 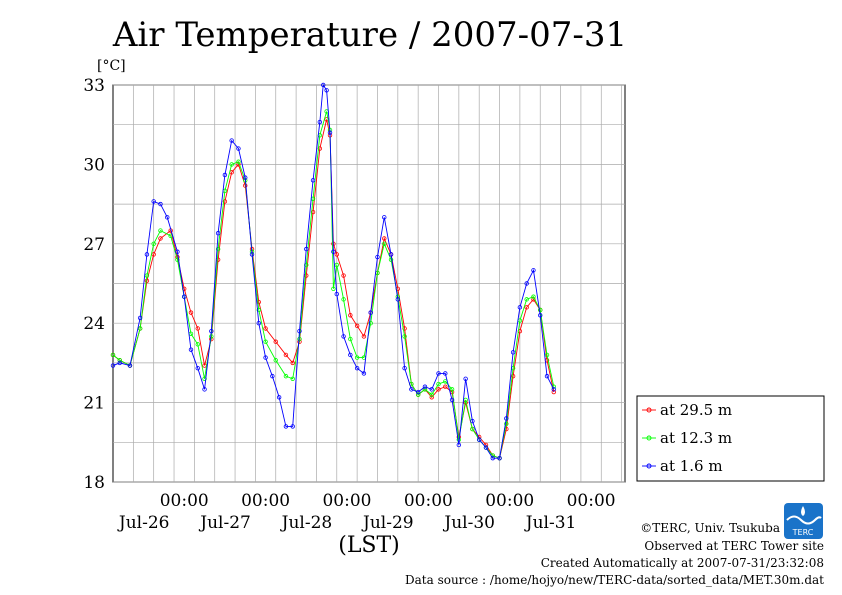 I want to click on logo-drop-icon, so click(x=803, y=511).